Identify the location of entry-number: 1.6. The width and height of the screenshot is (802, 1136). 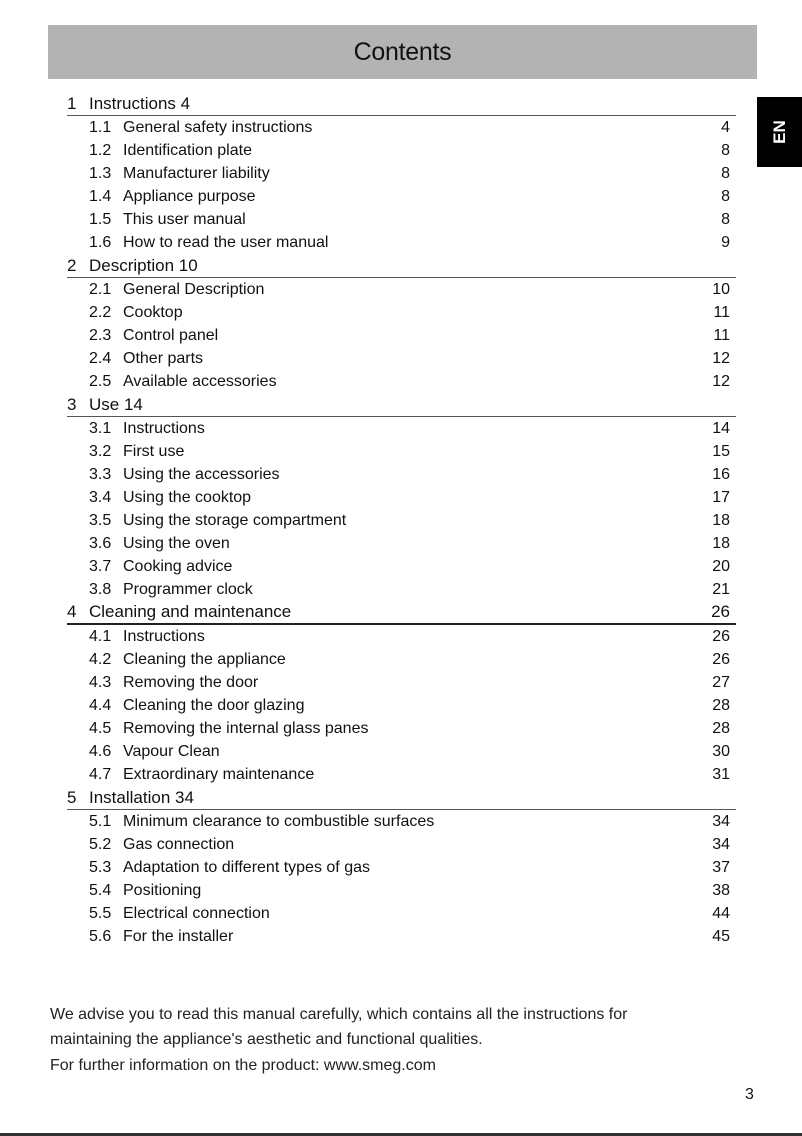
(100, 242).